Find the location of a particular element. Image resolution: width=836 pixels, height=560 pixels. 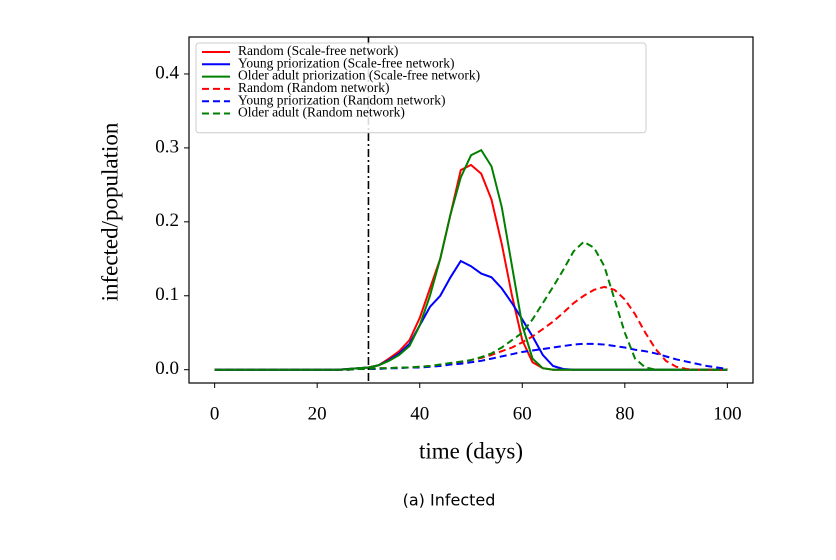

legend-box is located at coordinates (421, 88).